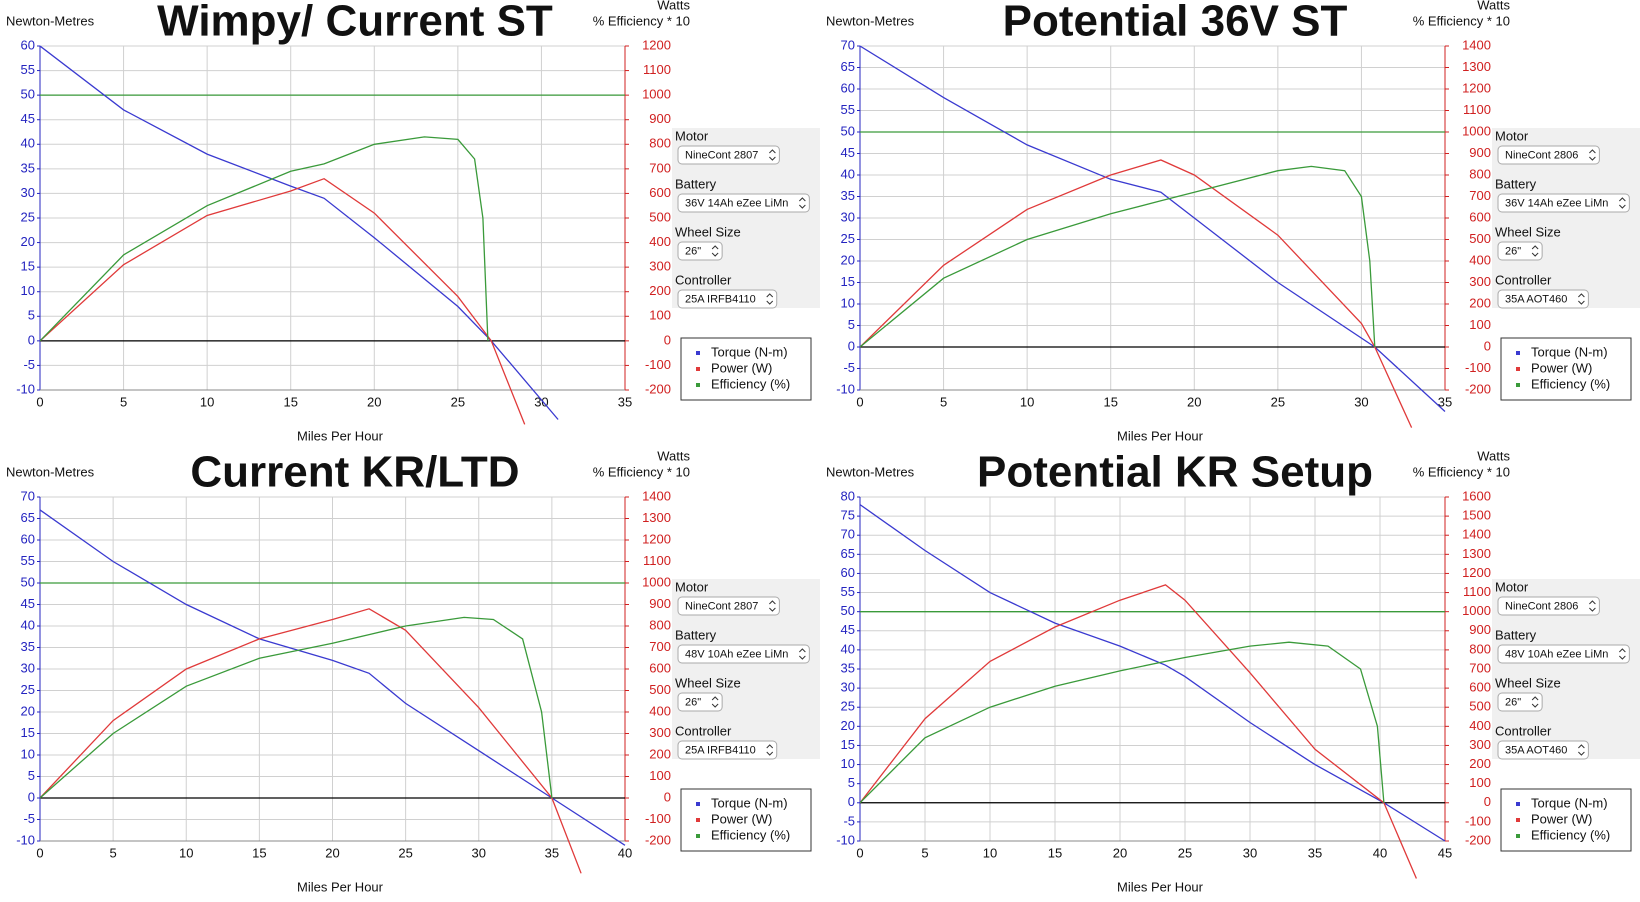  Describe the element at coordinates (703, 730) in the screenshot. I see `control-label: Controller` at that location.